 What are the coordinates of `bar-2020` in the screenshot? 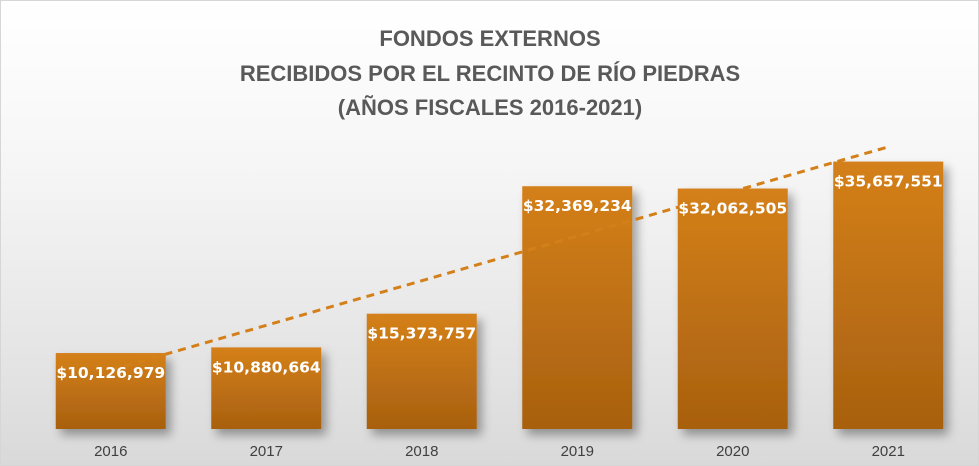 It's located at (732, 308).